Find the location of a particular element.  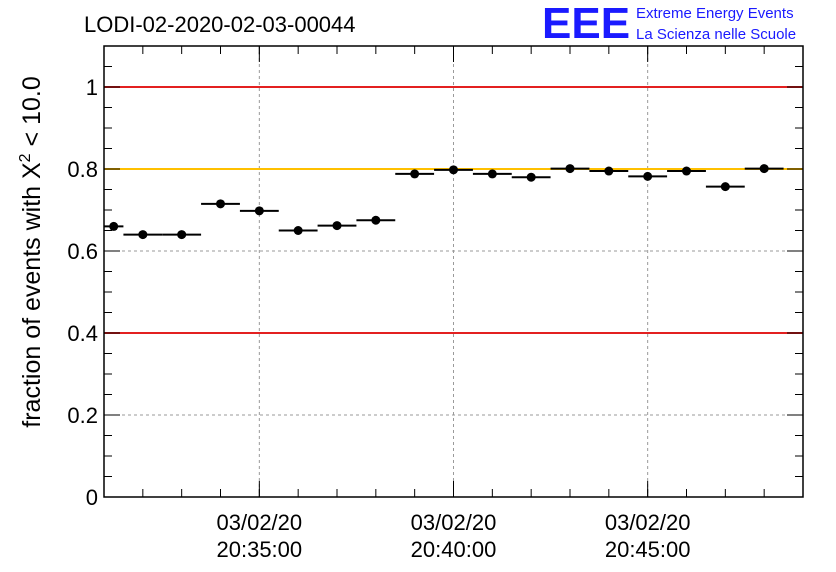

y-tick-label: 1 is located at coordinates (92, 87).